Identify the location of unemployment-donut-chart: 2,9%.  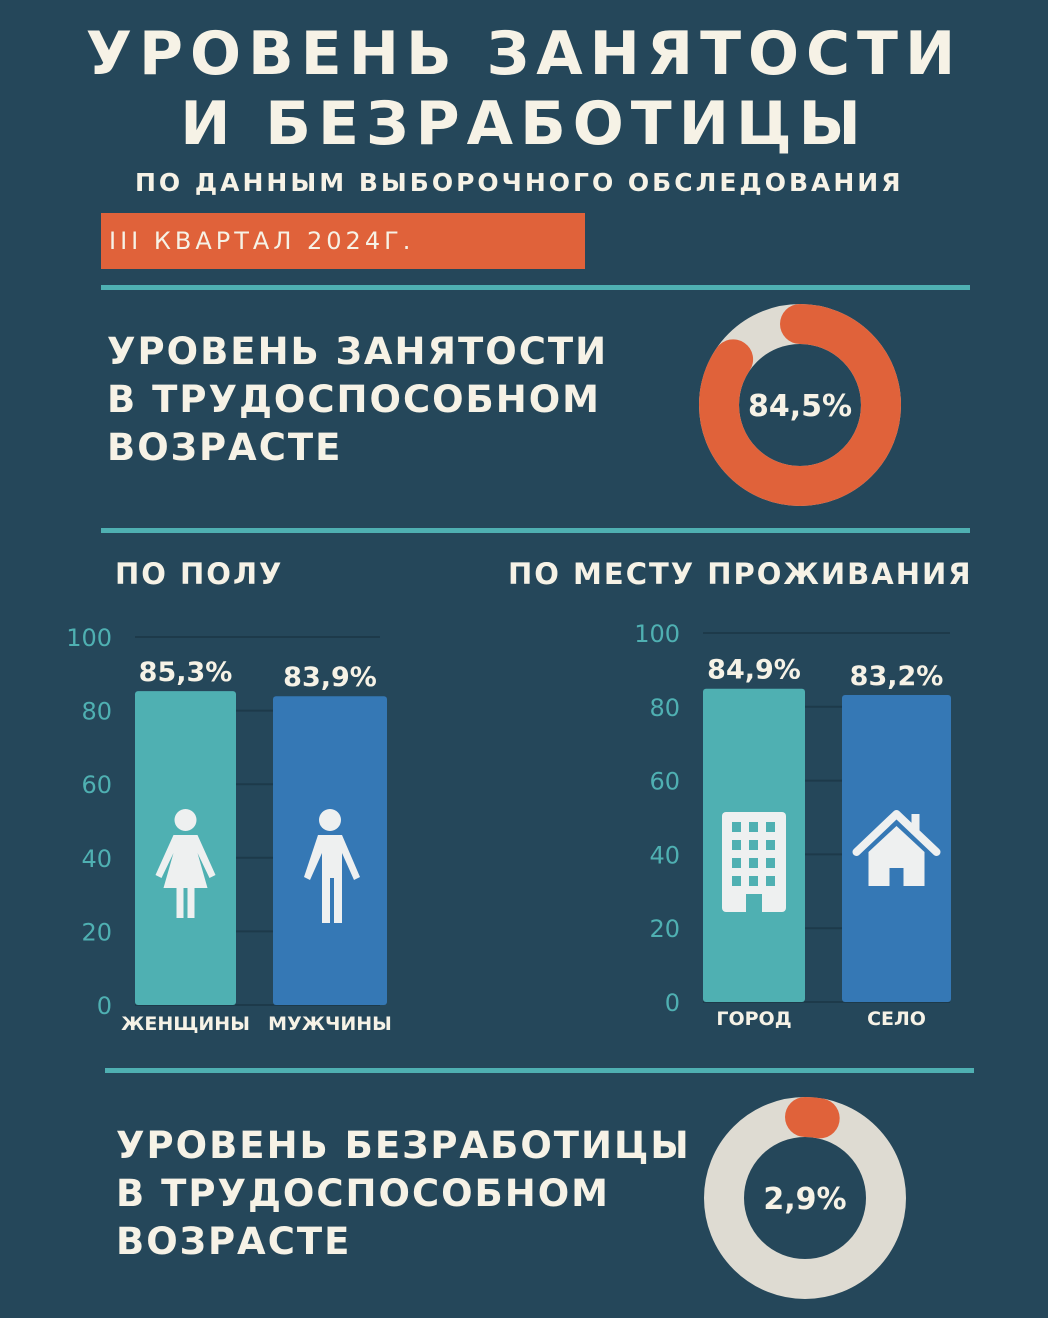
(805, 1198).